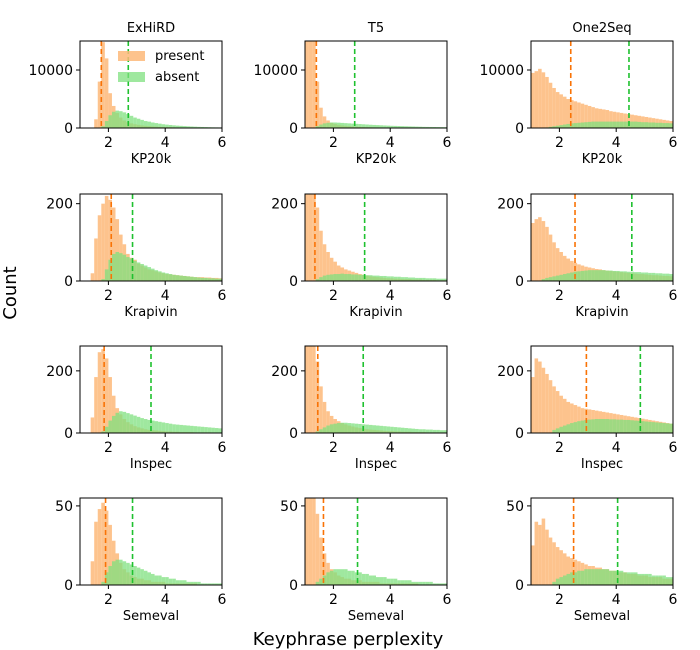 This screenshot has width=700, height=650. Describe the element at coordinates (673, 143) in the screenshot. I see `x-tick-label: 6` at that location.